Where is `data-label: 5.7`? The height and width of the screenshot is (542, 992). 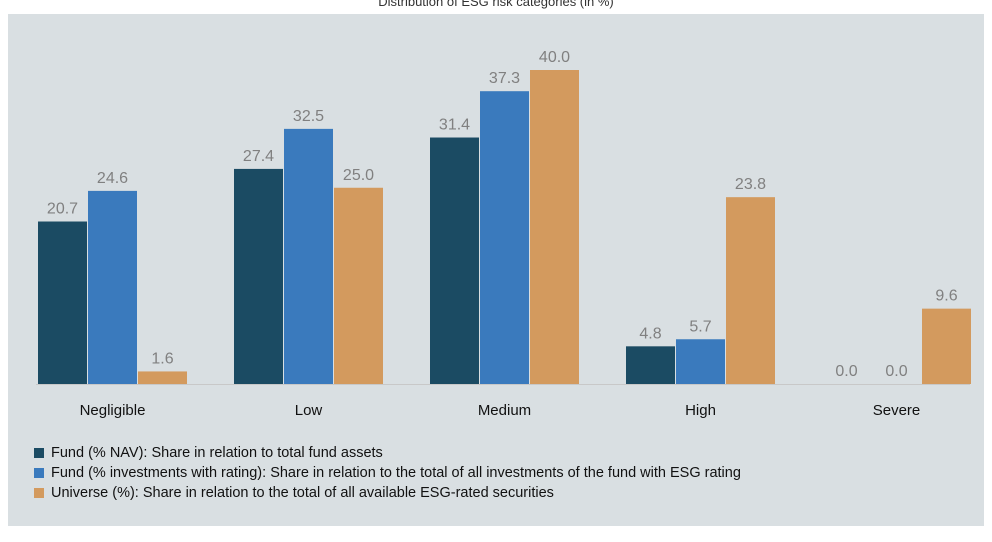 data-label: 5.7 is located at coordinates (700, 326).